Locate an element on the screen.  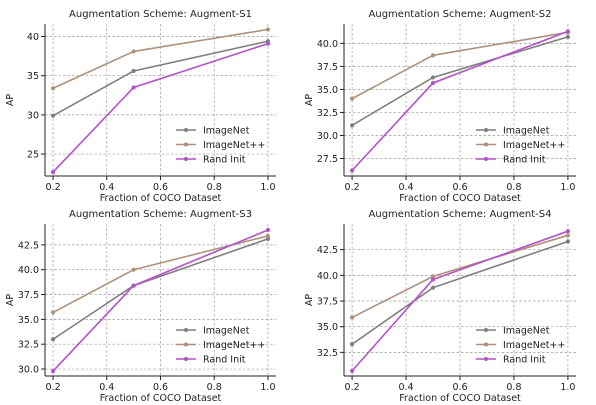
chart-title: Augmentation Scheme: Augment-S4 is located at coordinates (460, 214).